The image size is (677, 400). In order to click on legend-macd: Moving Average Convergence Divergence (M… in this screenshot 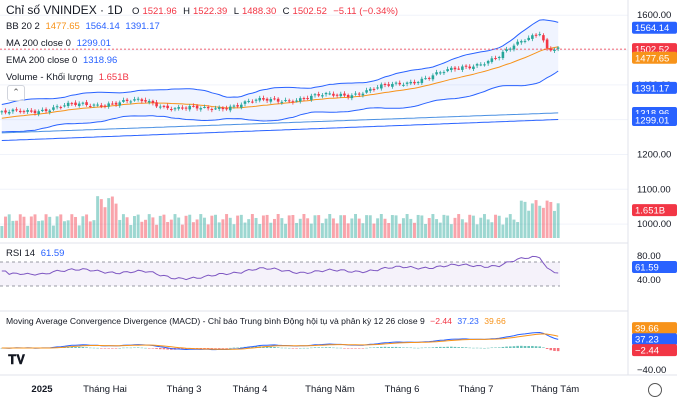, I will do `click(257, 321)`.